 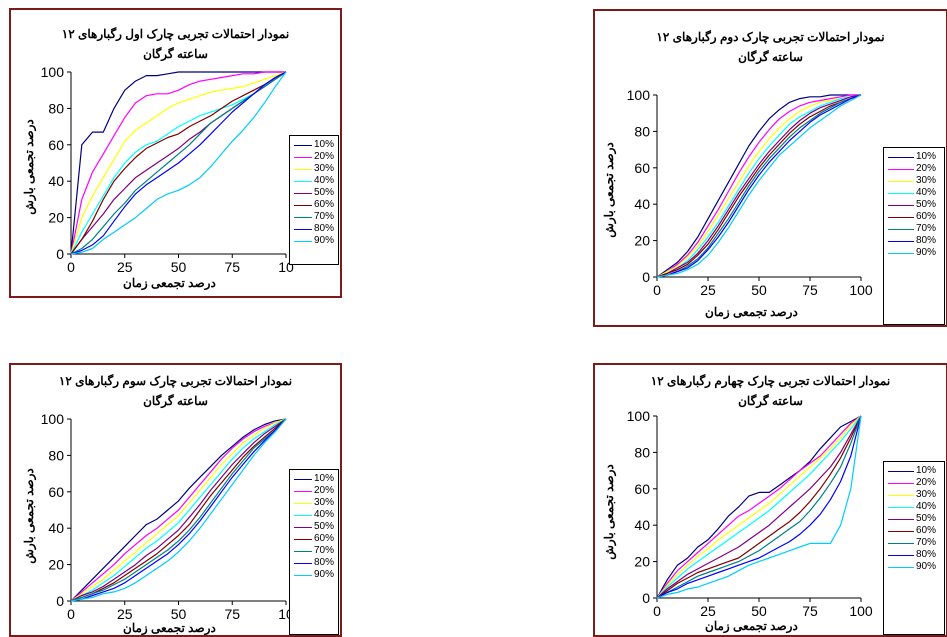 What do you see at coordinates (861, 290) in the screenshot?
I see `x-tick-label: 100` at bounding box center [861, 290].